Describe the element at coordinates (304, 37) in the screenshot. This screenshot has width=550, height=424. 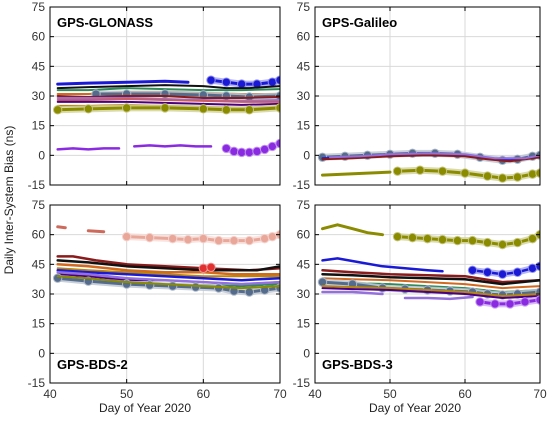
I see `ytick-label: 60` at that location.